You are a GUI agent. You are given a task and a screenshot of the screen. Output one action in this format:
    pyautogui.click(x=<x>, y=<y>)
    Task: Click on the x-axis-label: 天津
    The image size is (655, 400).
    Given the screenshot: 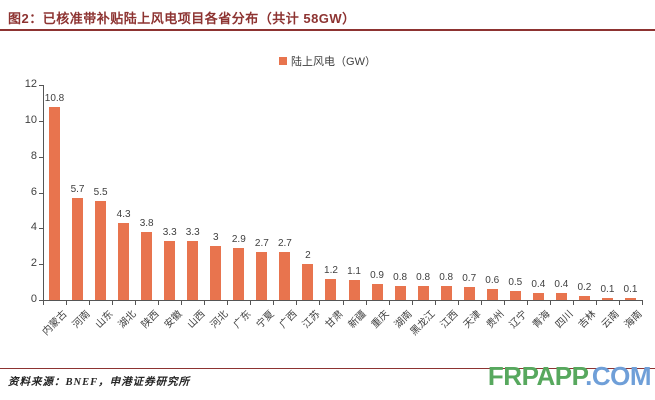 What is the action you would take?
    pyautogui.click(x=472, y=319)
    